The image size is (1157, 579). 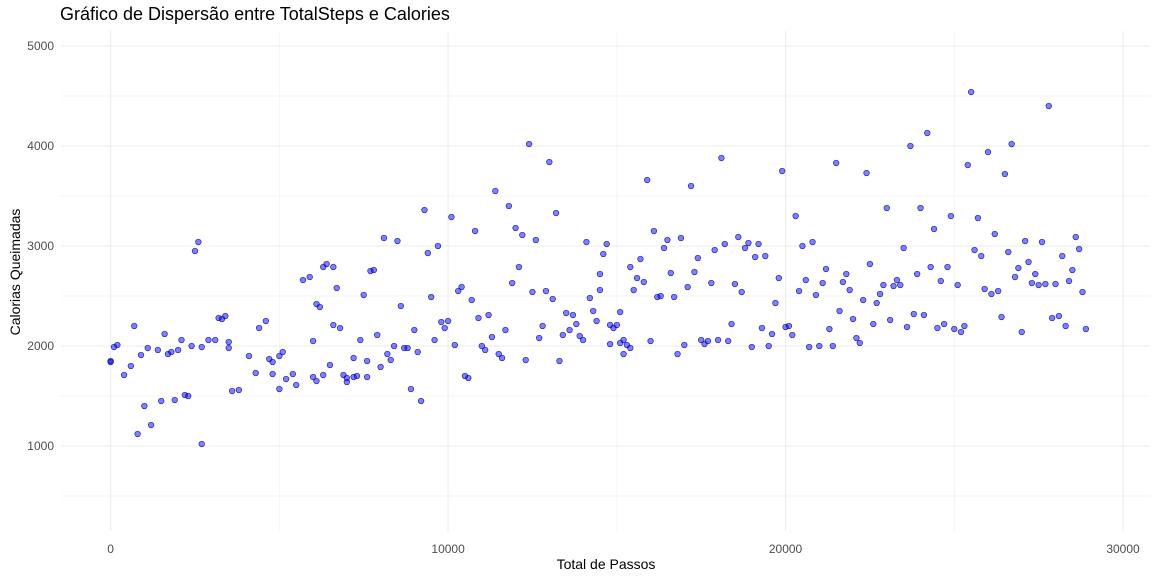 What do you see at coordinates (40, 46) in the screenshot?
I see `y-tick-label: 5000` at bounding box center [40, 46].